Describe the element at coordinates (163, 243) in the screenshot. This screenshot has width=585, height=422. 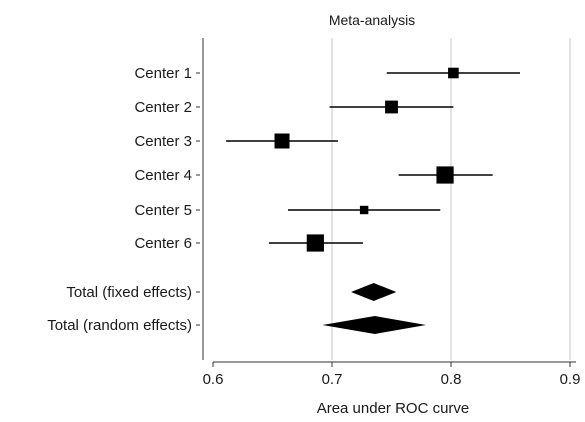
I see `study-label: Center 6` at that location.